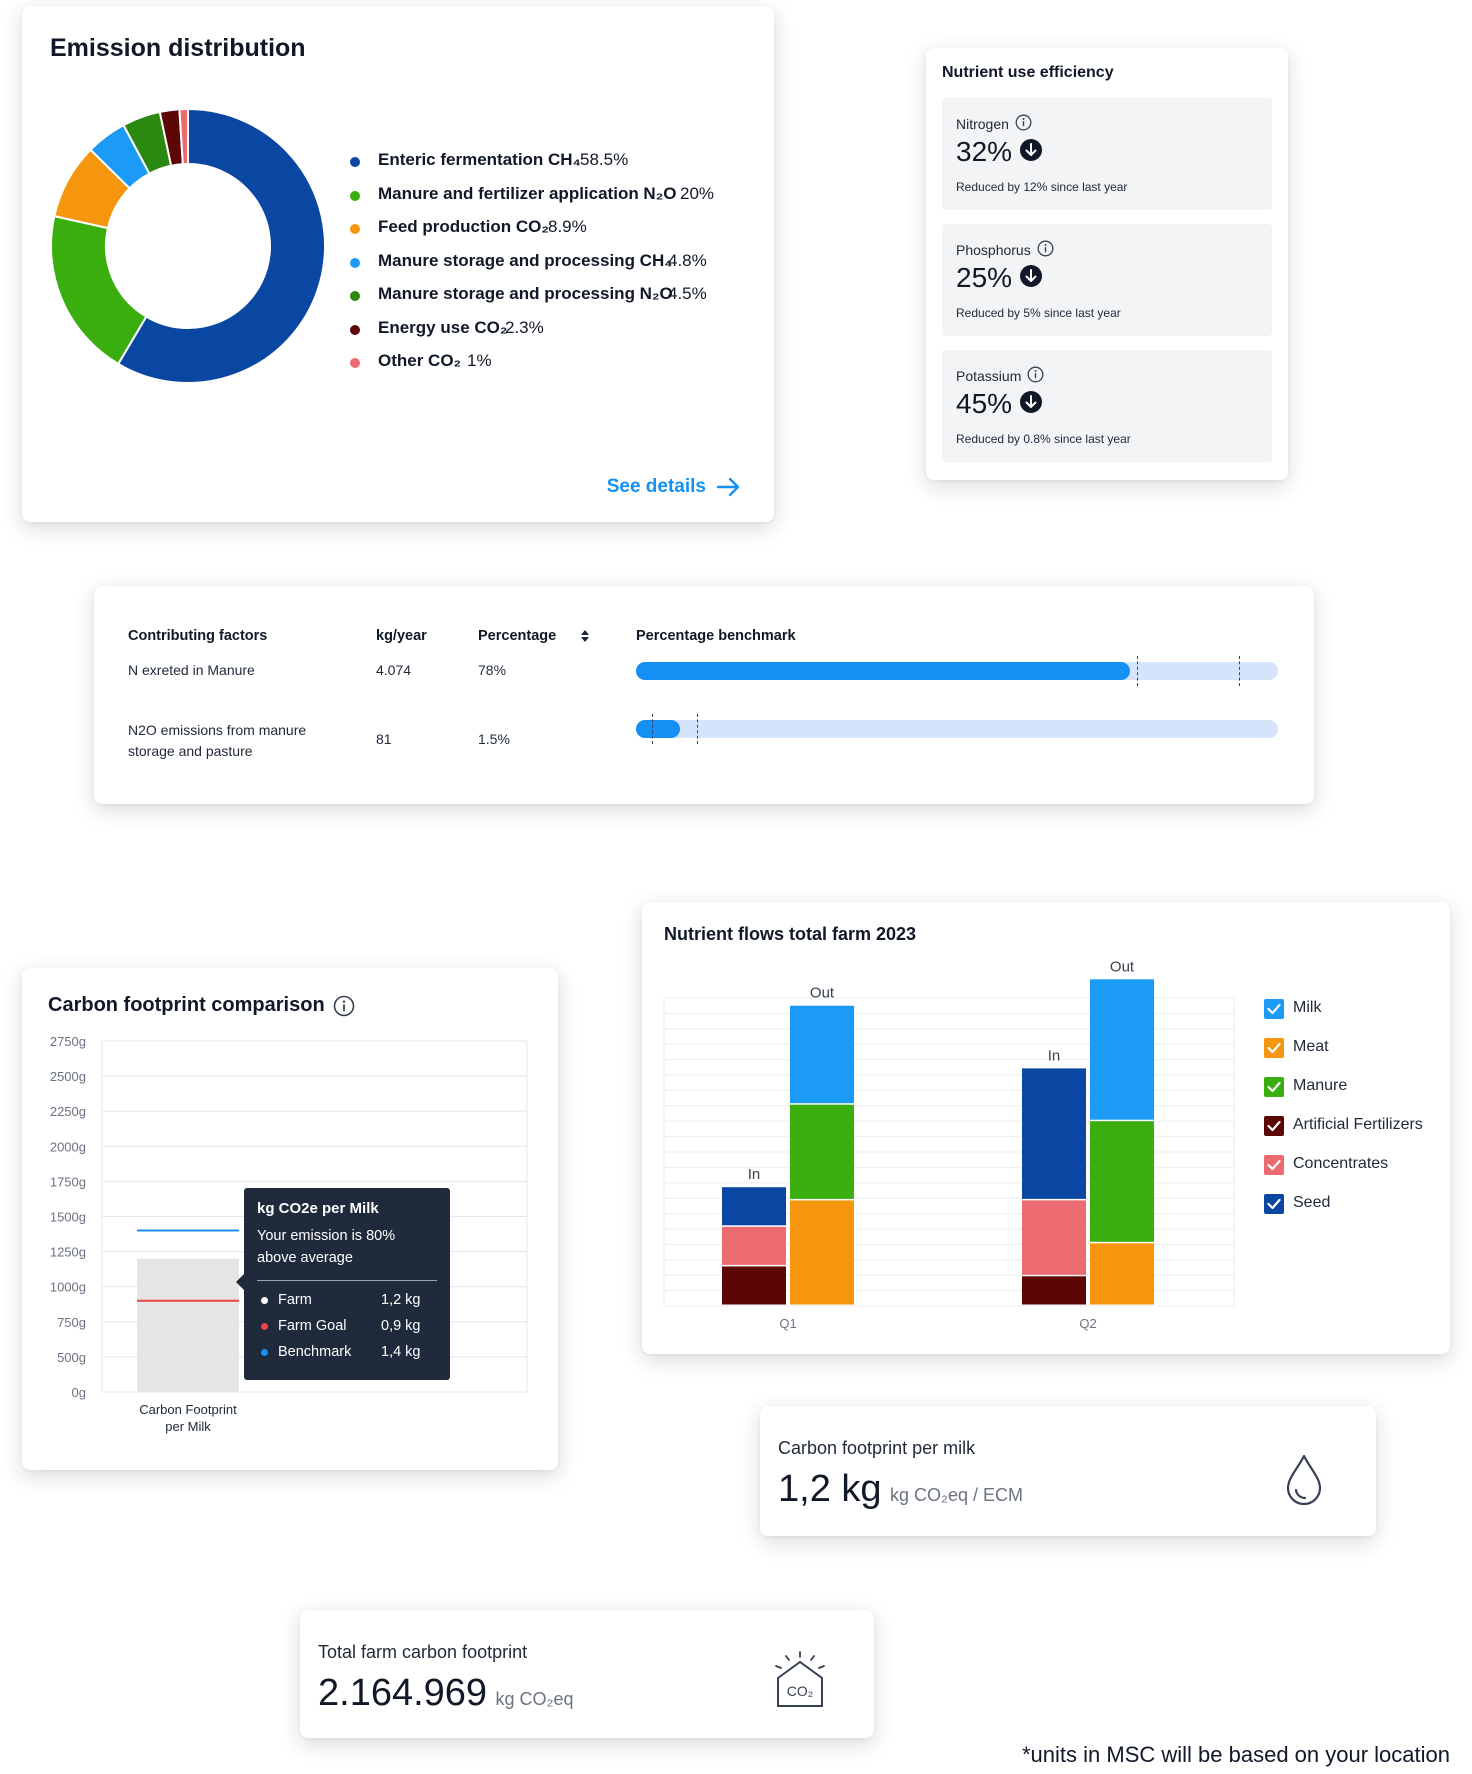 The width and height of the screenshot is (1472, 1774). Describe the element at coordinates (697, 193) in the screenshot. I see `legend-value: 20%` at that location.